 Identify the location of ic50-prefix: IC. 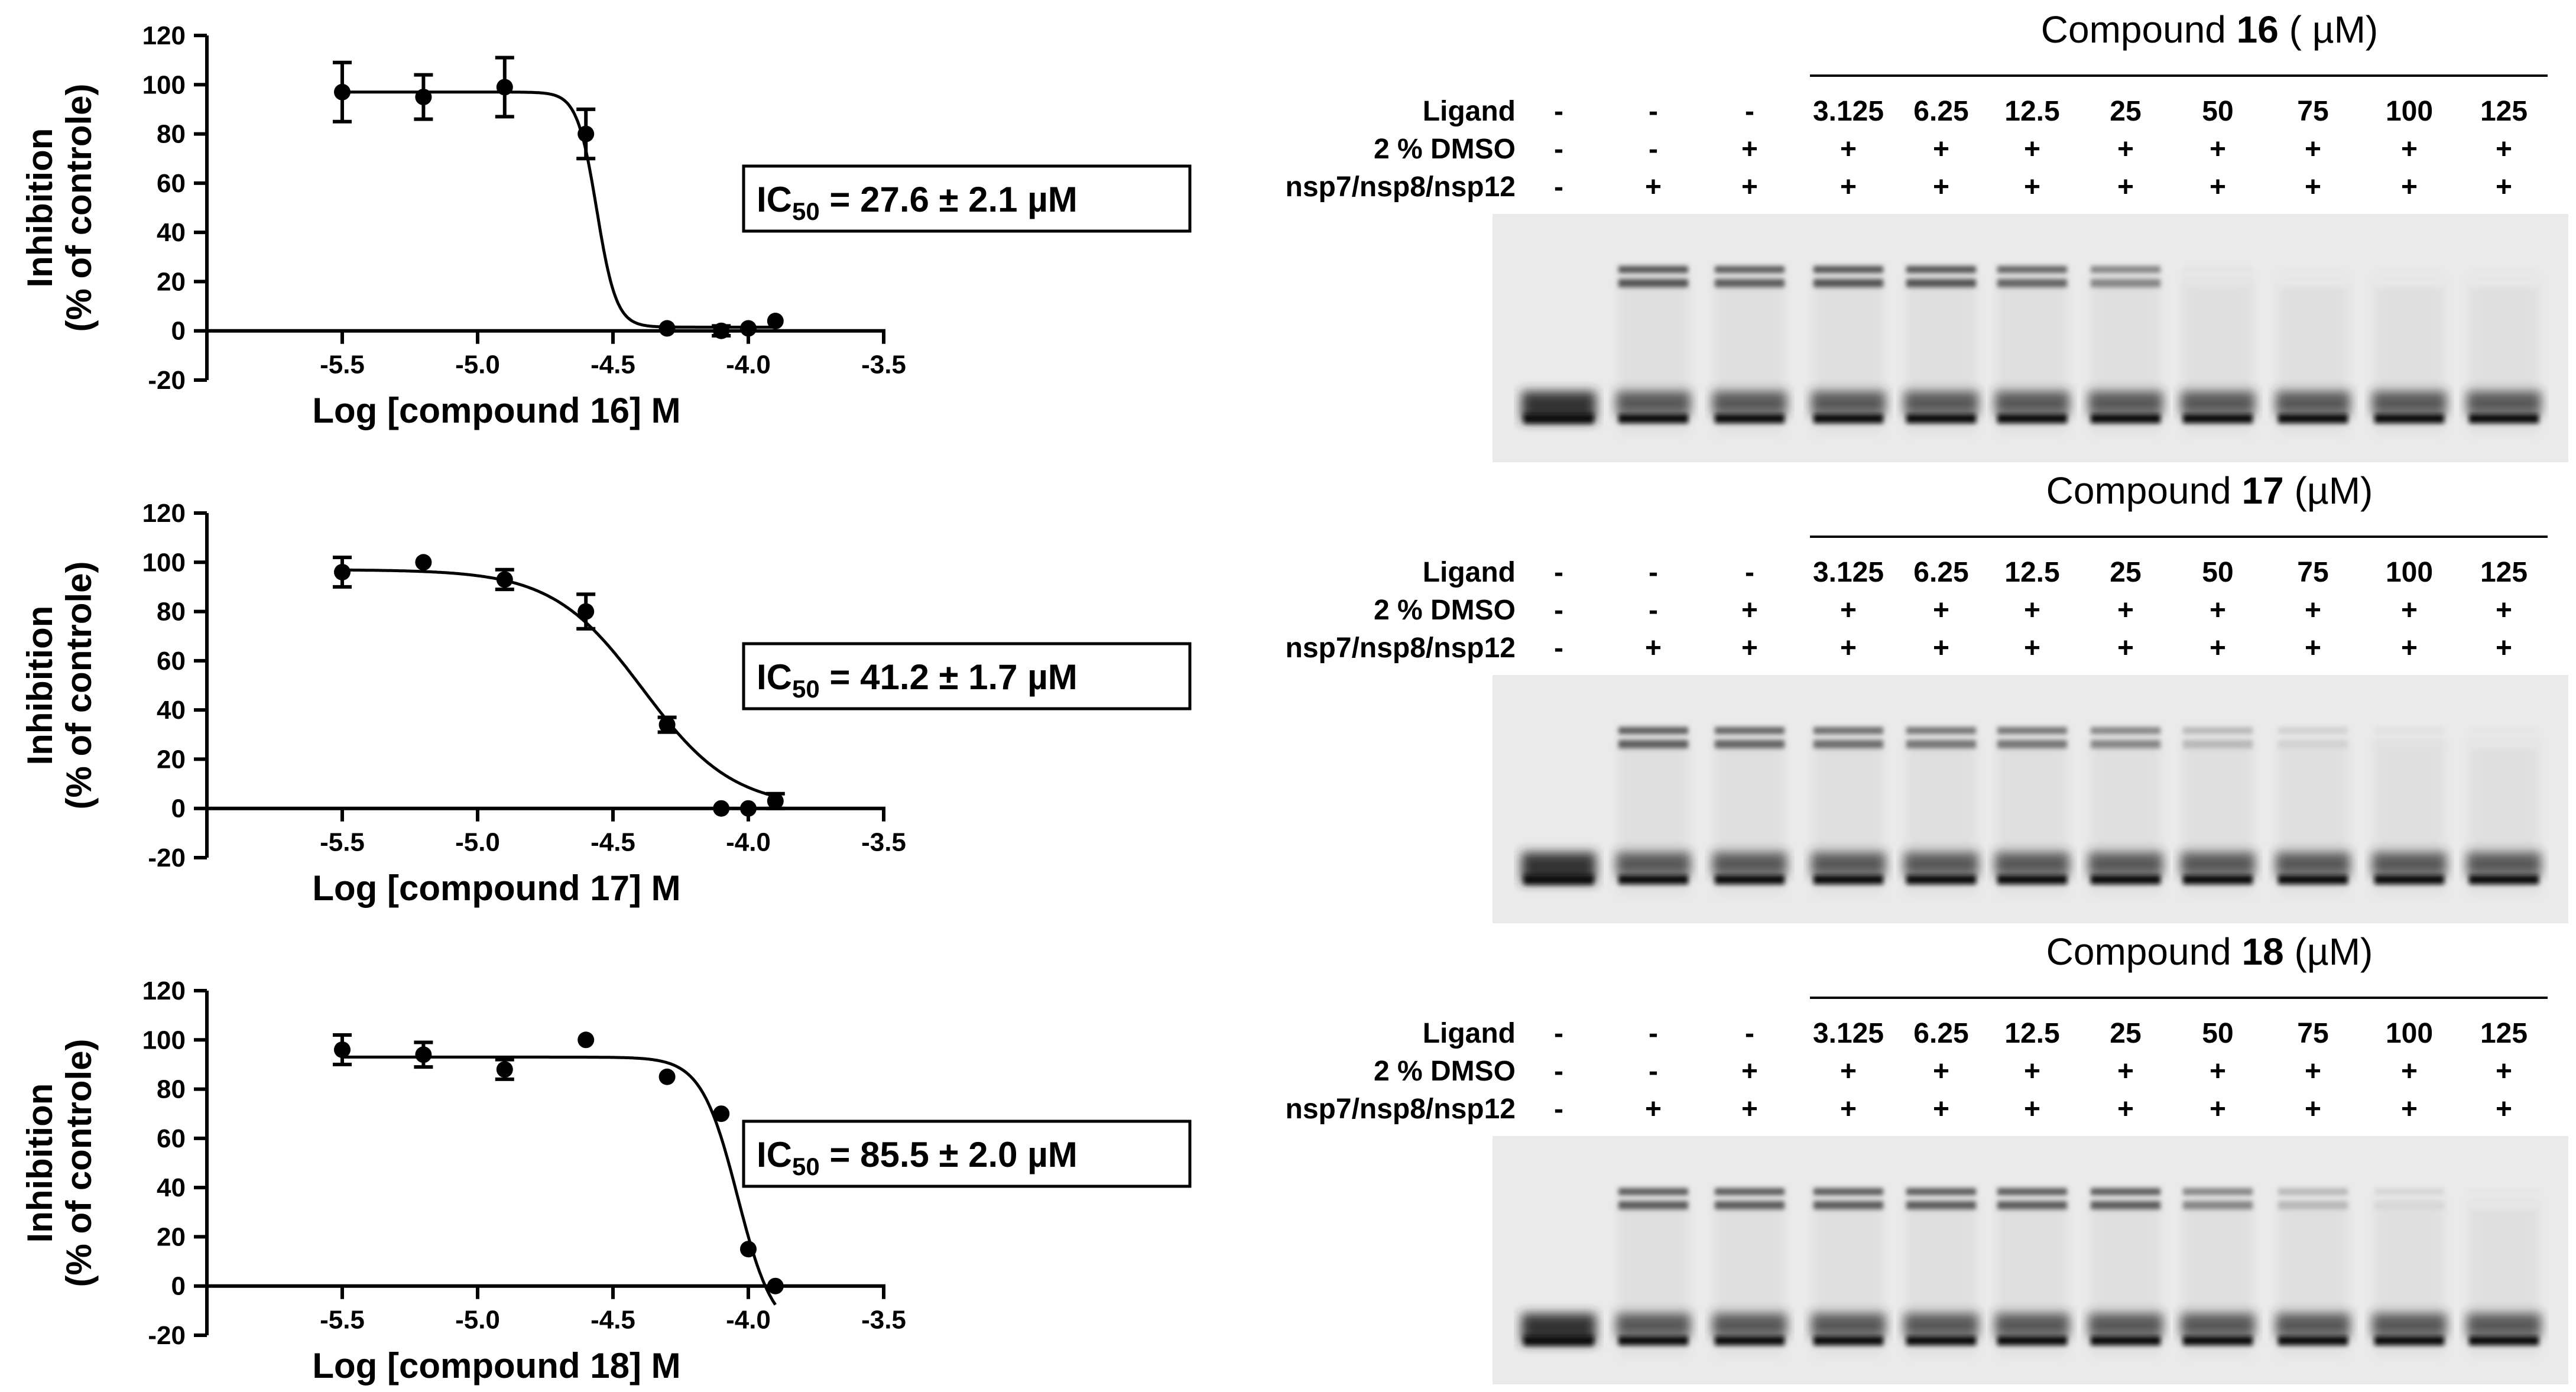
(774, 200).